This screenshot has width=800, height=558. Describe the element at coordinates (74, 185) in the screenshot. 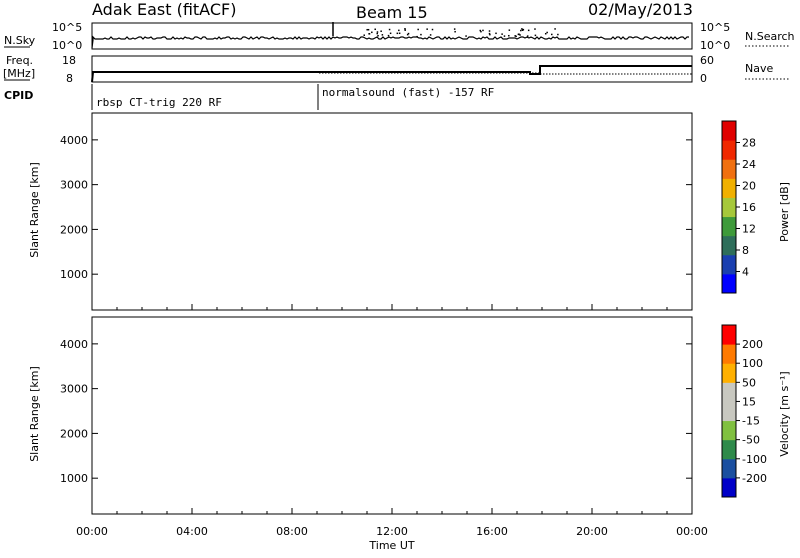

I see `y-tick-label: 3000` at that location.